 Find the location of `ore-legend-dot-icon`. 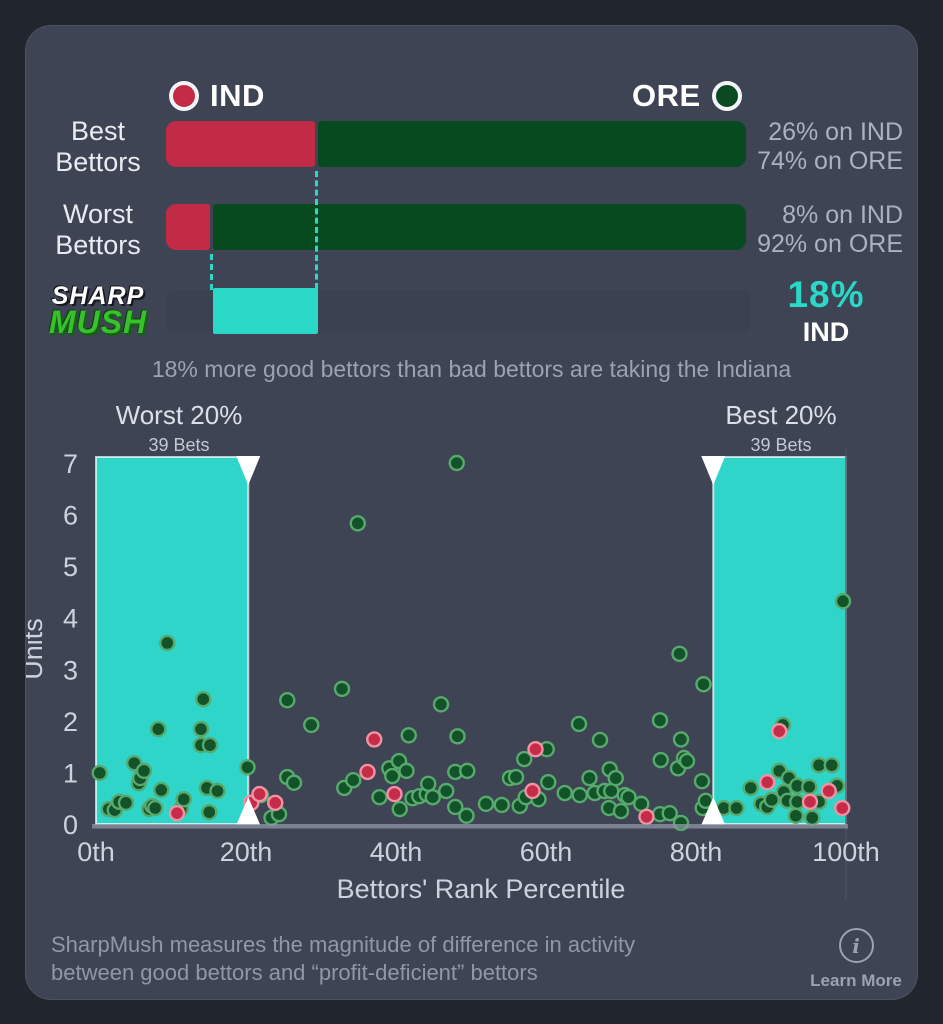

ore-legend-dot-icon is located at coordinates (726, 96).